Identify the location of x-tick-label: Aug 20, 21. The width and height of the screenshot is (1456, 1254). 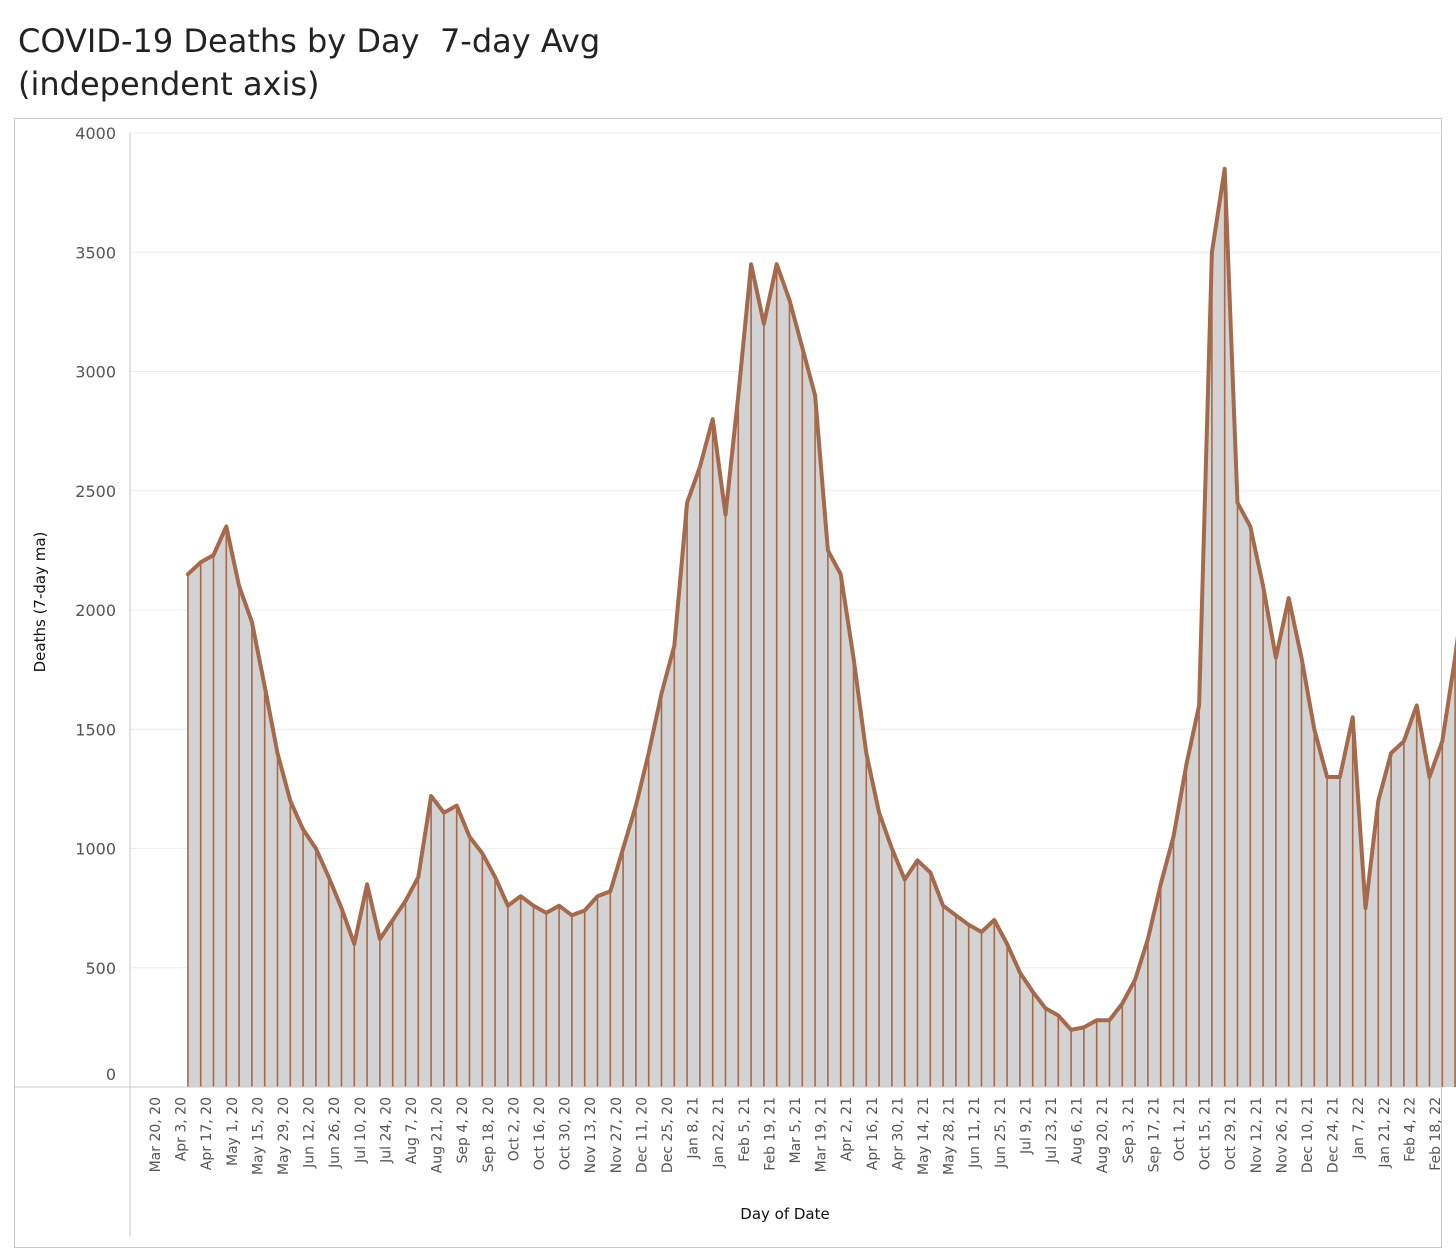
(1103, 1135).